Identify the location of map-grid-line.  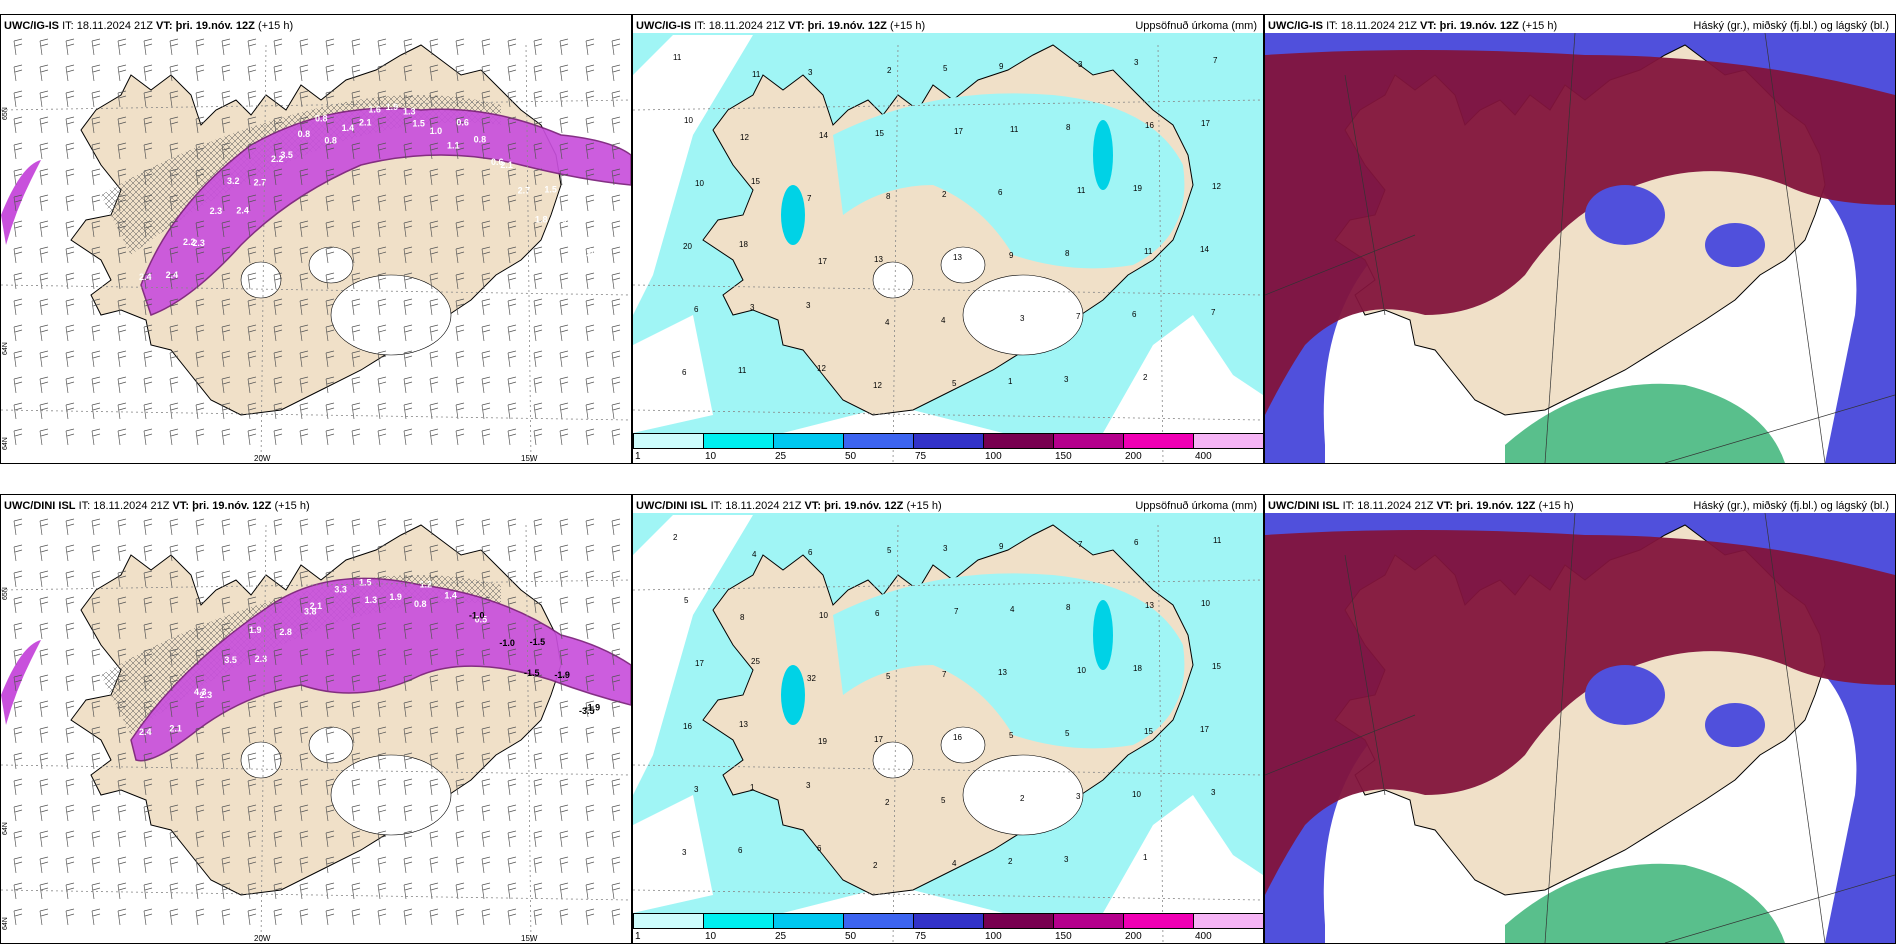
(1365, 675).